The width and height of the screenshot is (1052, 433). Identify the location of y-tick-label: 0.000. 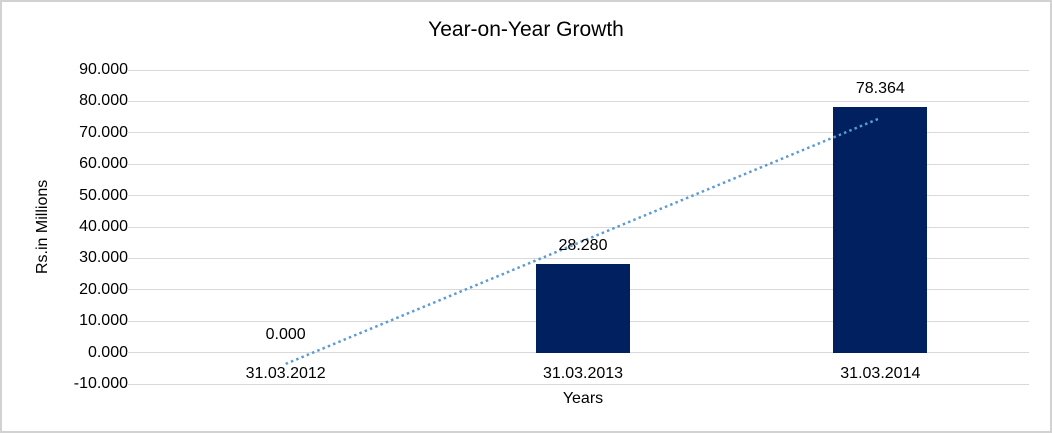
(107, 352).